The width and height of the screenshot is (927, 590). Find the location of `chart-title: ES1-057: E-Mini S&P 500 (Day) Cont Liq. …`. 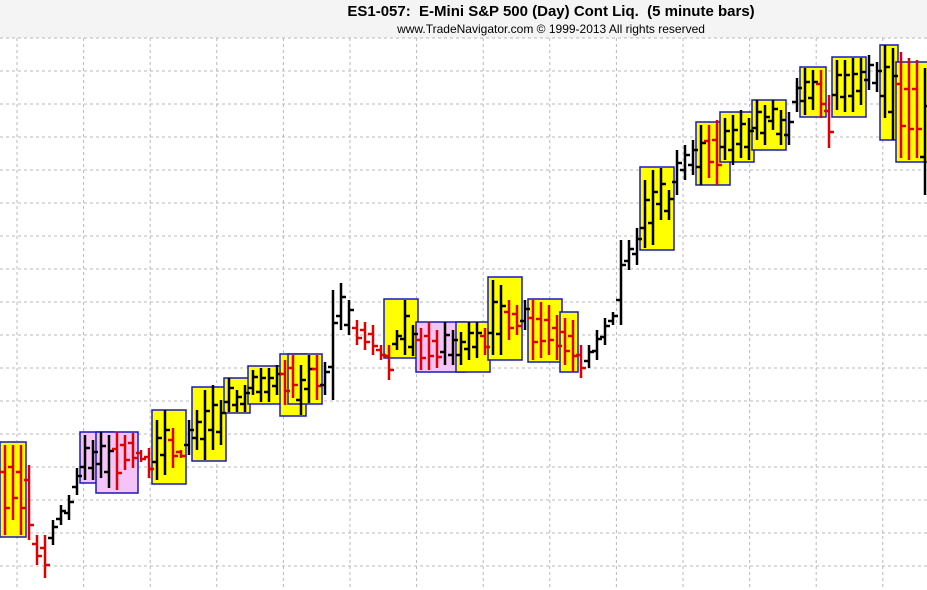

chart-title: ES1-057: E-Mini S&P 500 (Day) Cont Liq. … is located at coordinates (550, 11).